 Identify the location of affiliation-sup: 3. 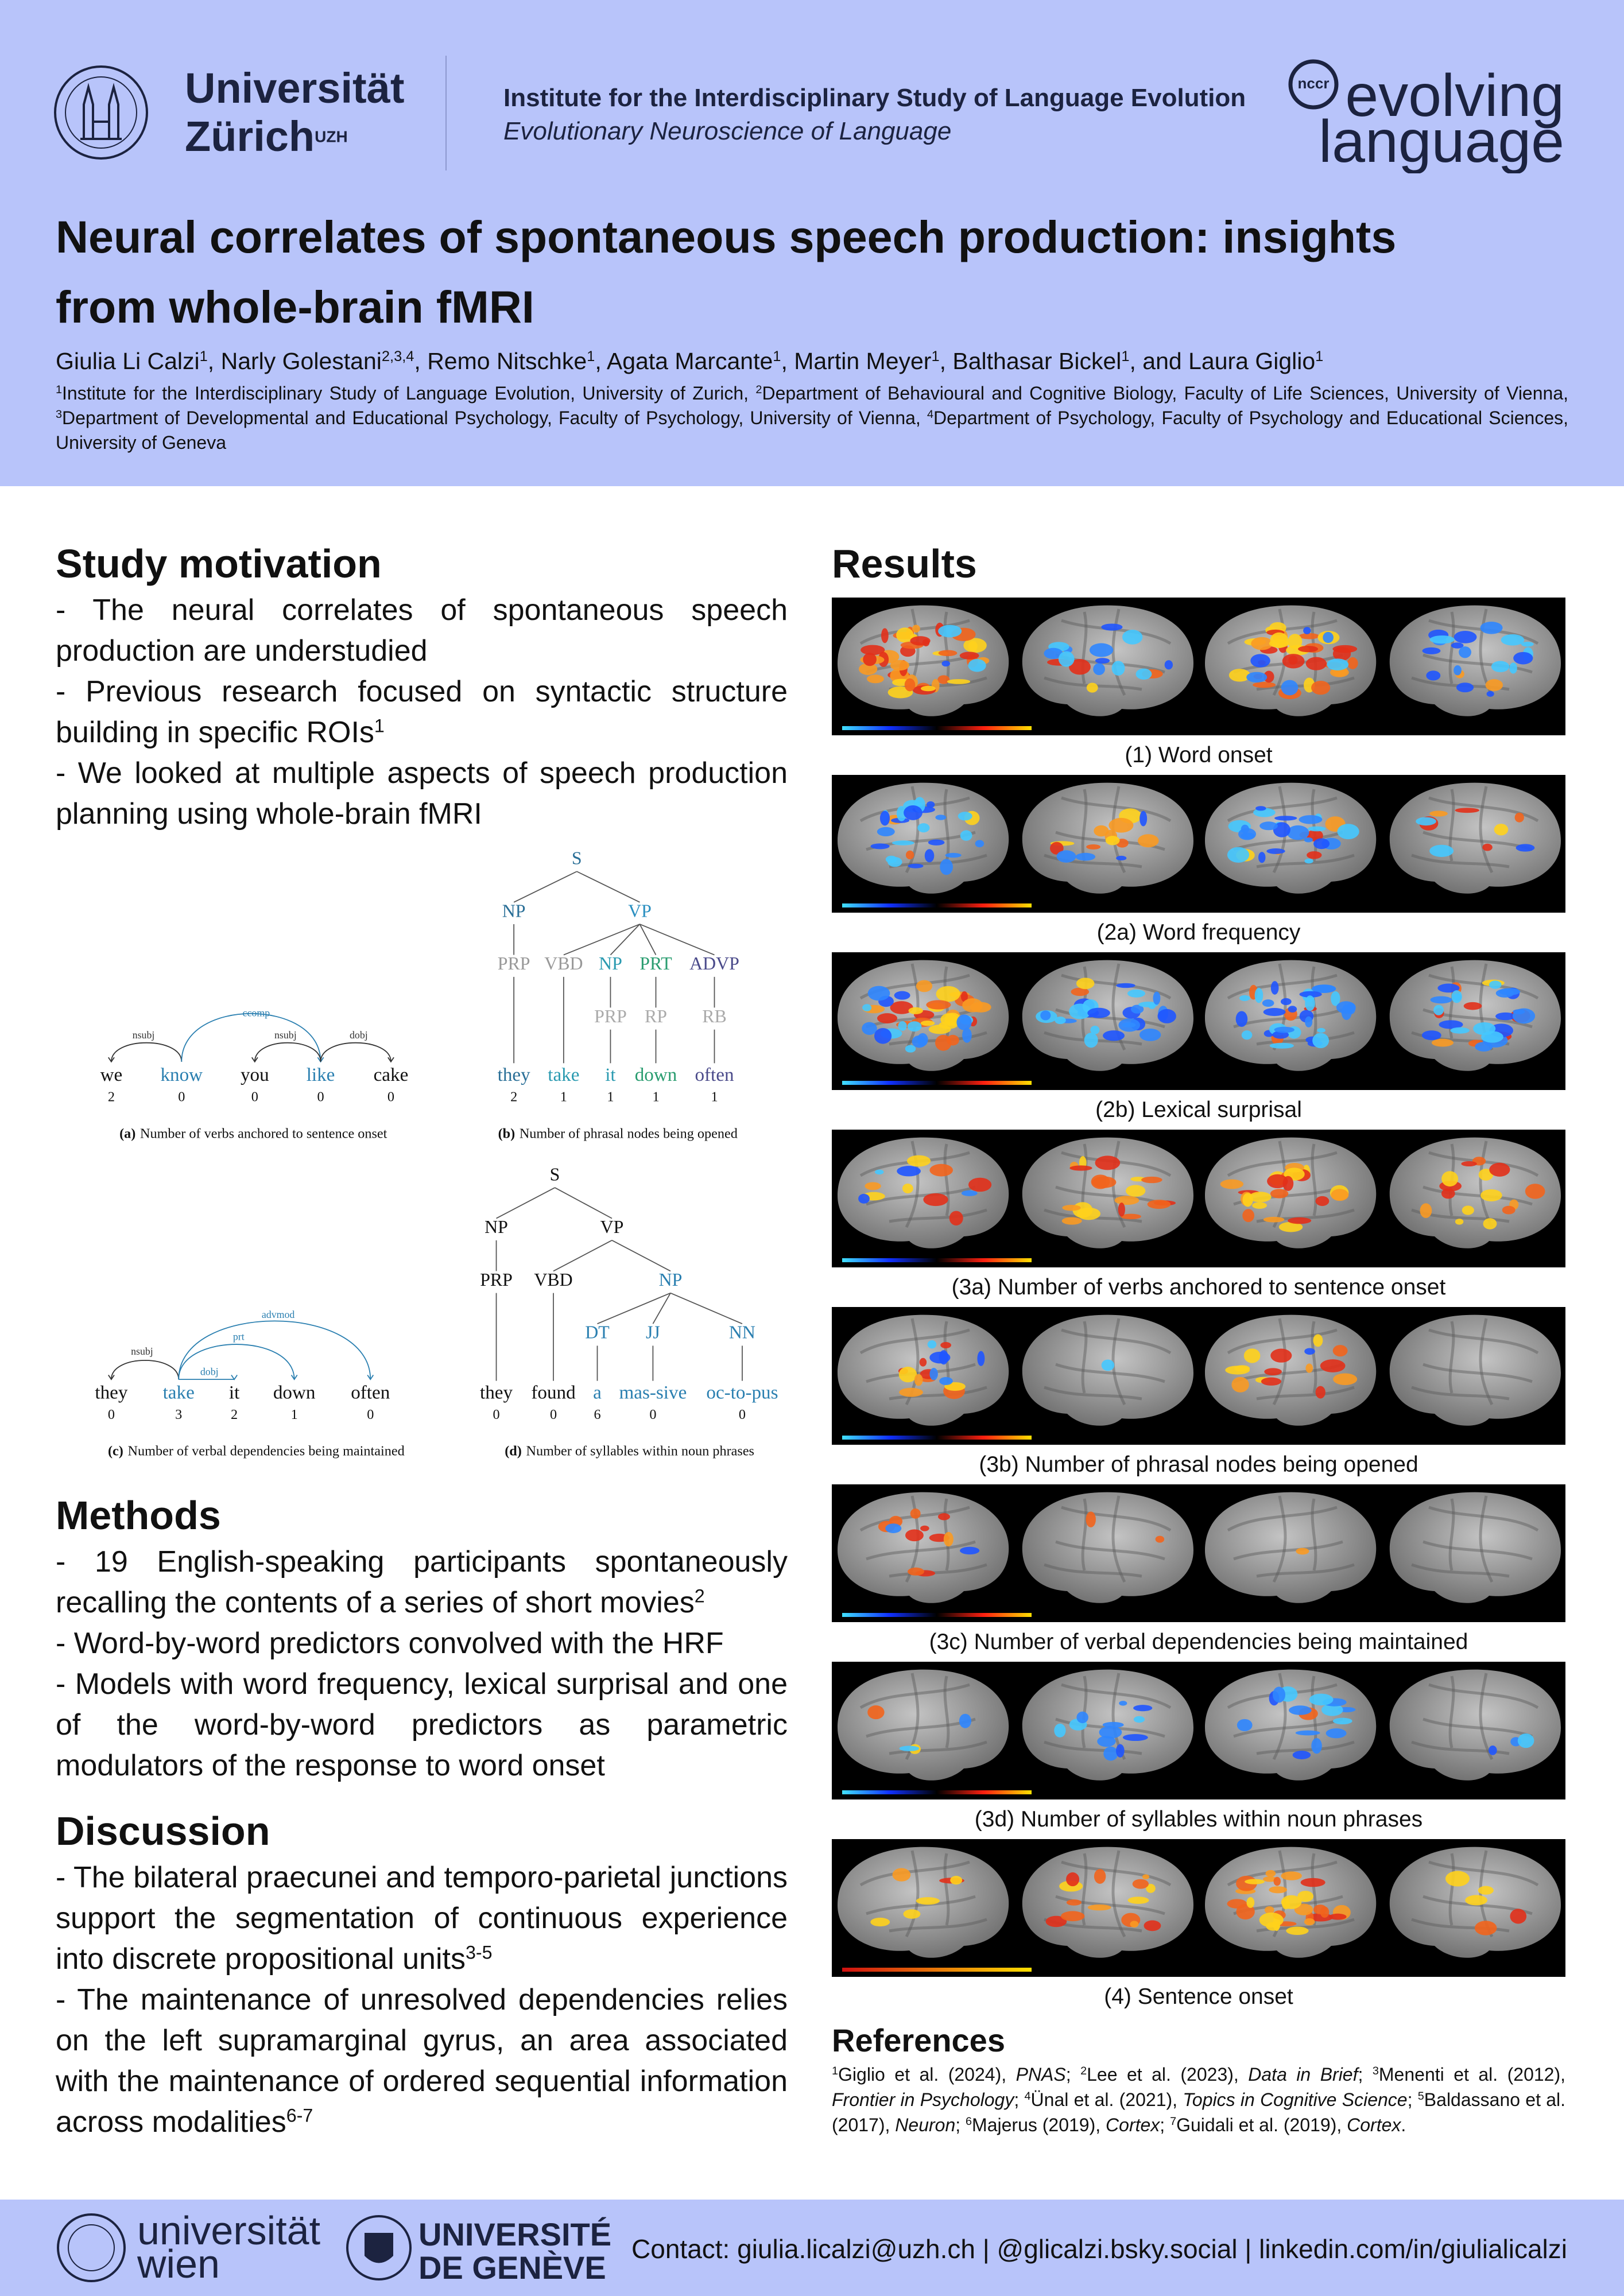
(59, 414).